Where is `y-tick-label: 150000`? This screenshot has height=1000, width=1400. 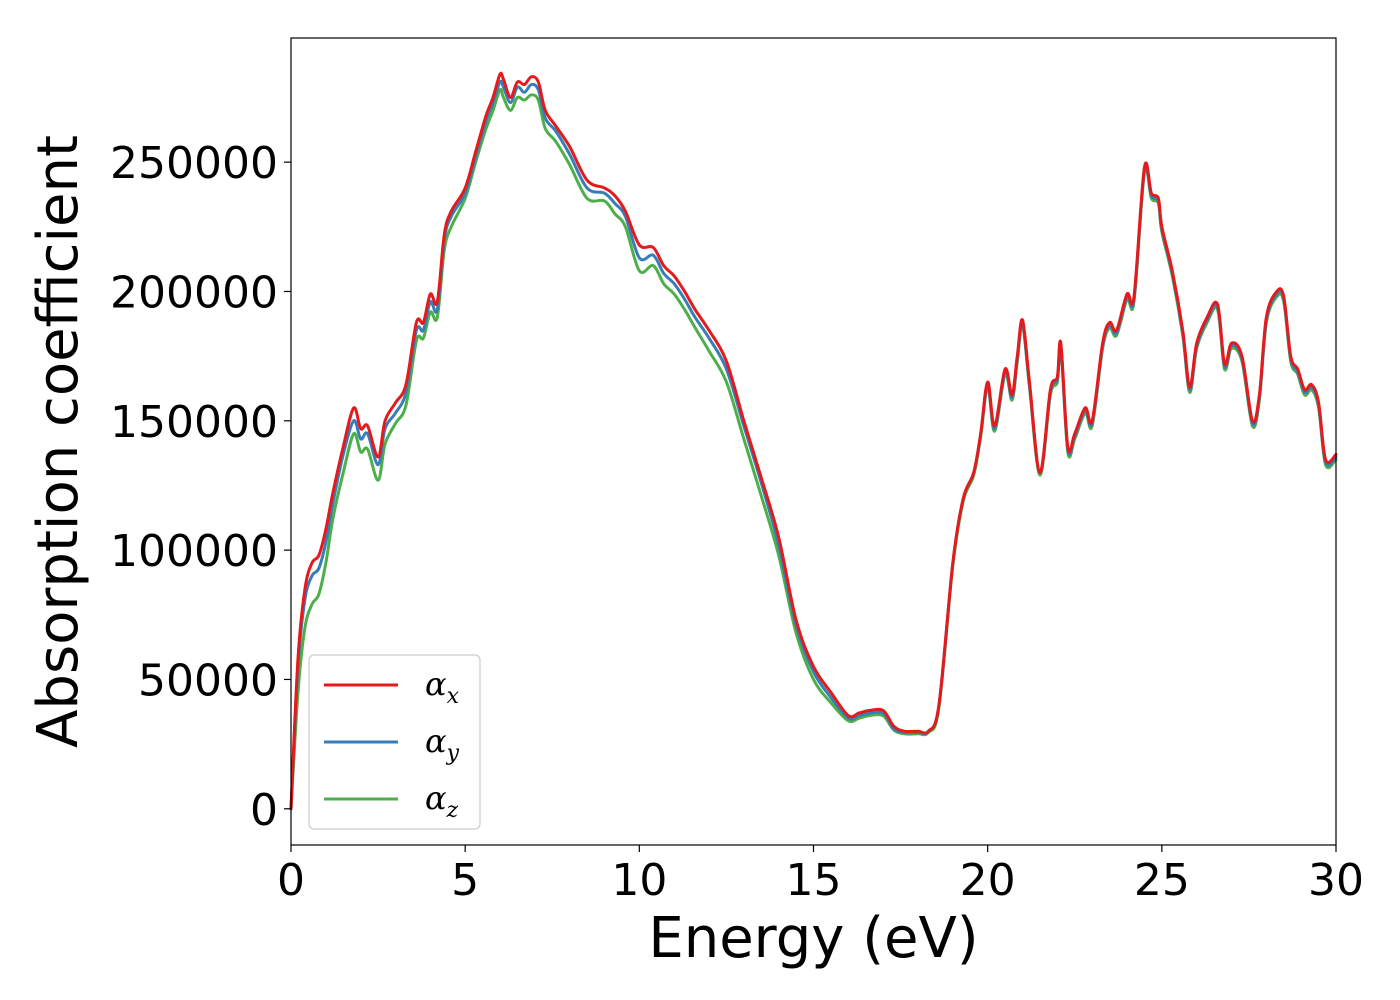 y-tick-label: 150000 is located at coordinates (194, 422).